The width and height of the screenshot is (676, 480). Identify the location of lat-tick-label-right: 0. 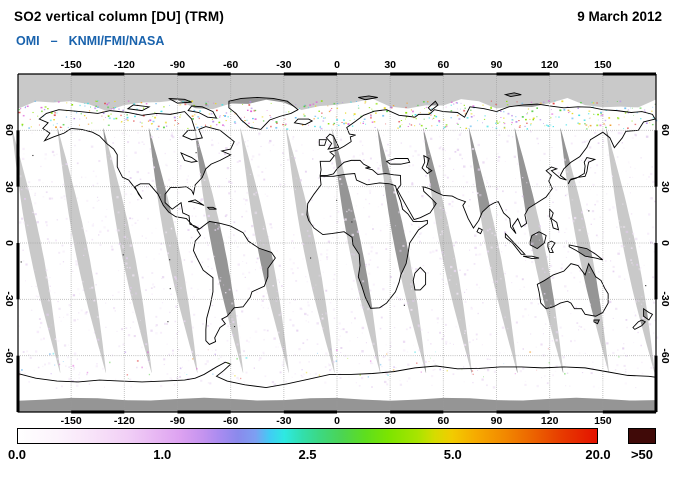
(665, 243).